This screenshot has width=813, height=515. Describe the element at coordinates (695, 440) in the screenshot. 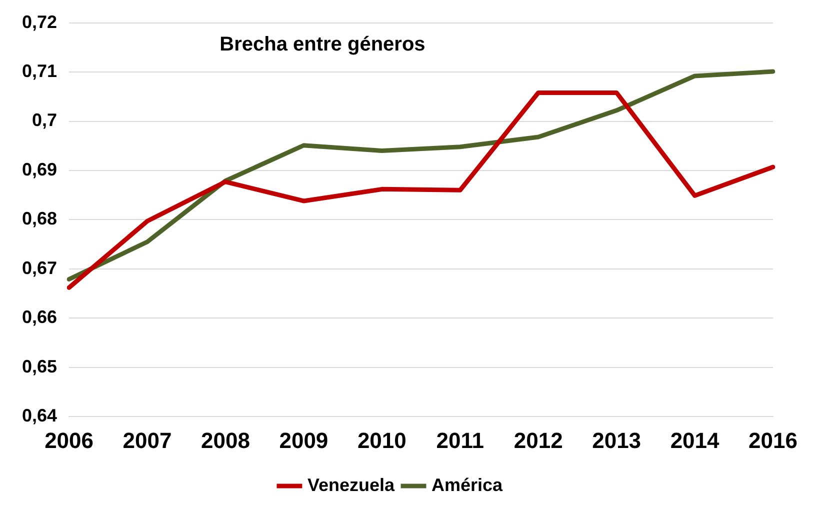

I see `x-tick-label: 2014` at that location.